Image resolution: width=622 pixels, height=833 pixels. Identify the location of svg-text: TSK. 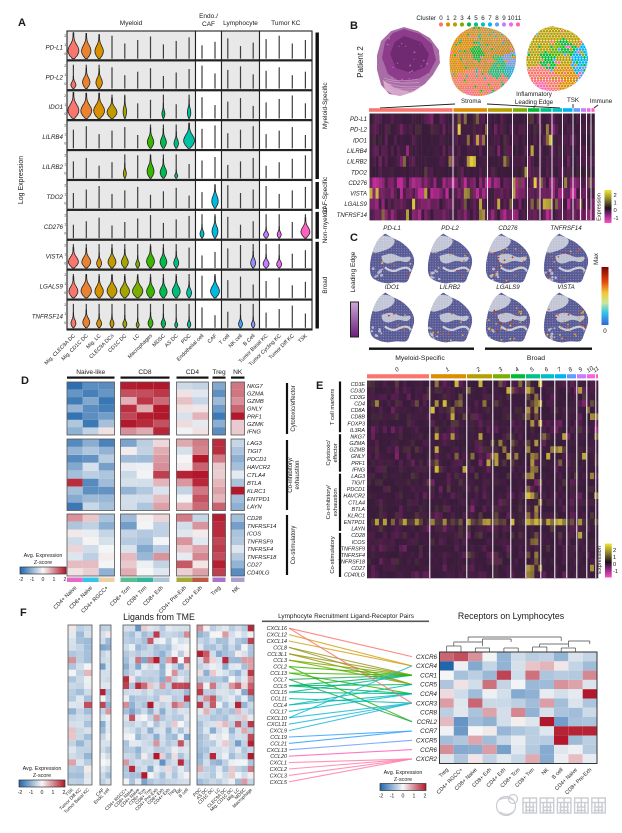
(573, 100).